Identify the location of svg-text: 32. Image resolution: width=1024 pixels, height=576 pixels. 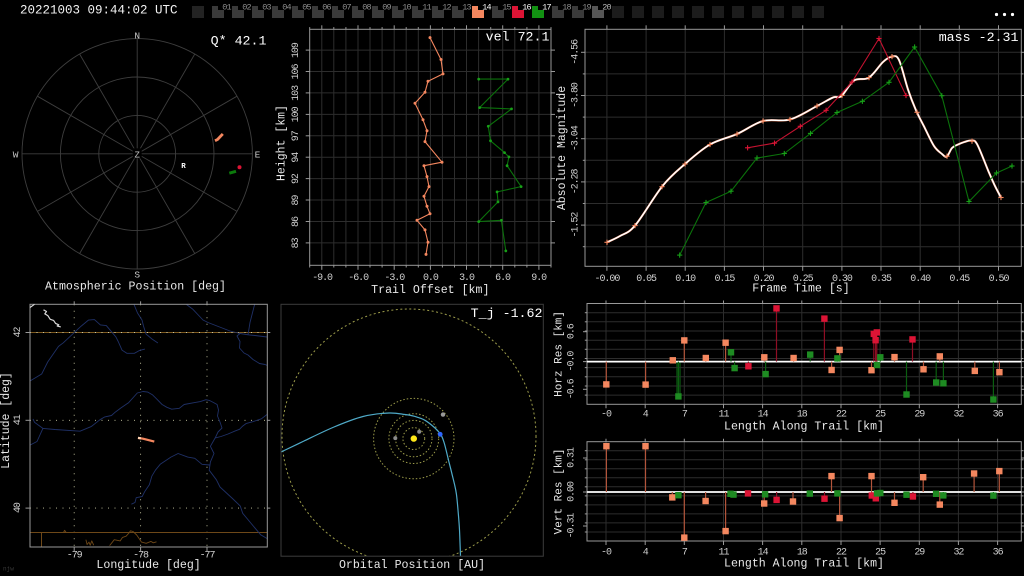
(958, 553).